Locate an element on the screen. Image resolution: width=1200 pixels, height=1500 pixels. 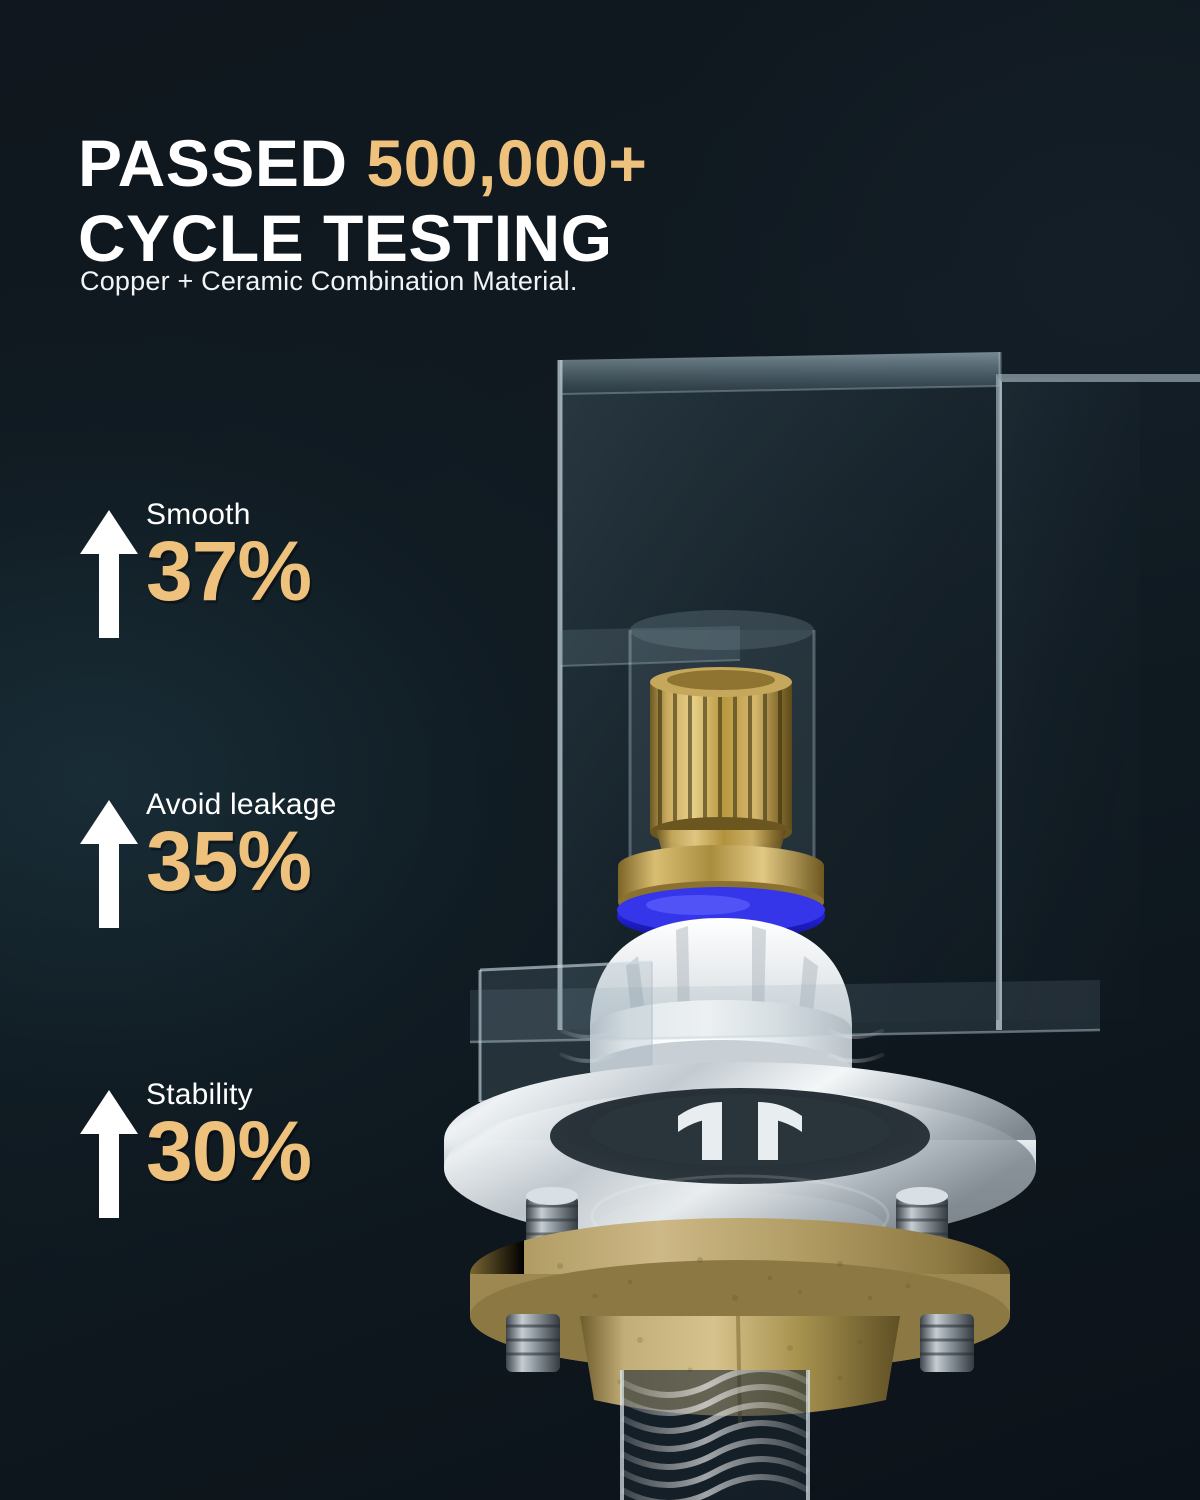
stat-label: Stability is located at coordinates (199, 1094).